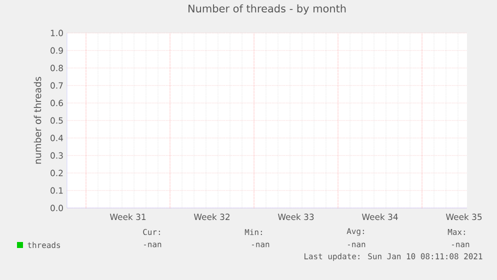 Image resolution: width=497 pixels, height=280 pixels. Describe the element at coordinates (56, 120) in the screenshot. I see `y-tick-label: 0.5` at that location.